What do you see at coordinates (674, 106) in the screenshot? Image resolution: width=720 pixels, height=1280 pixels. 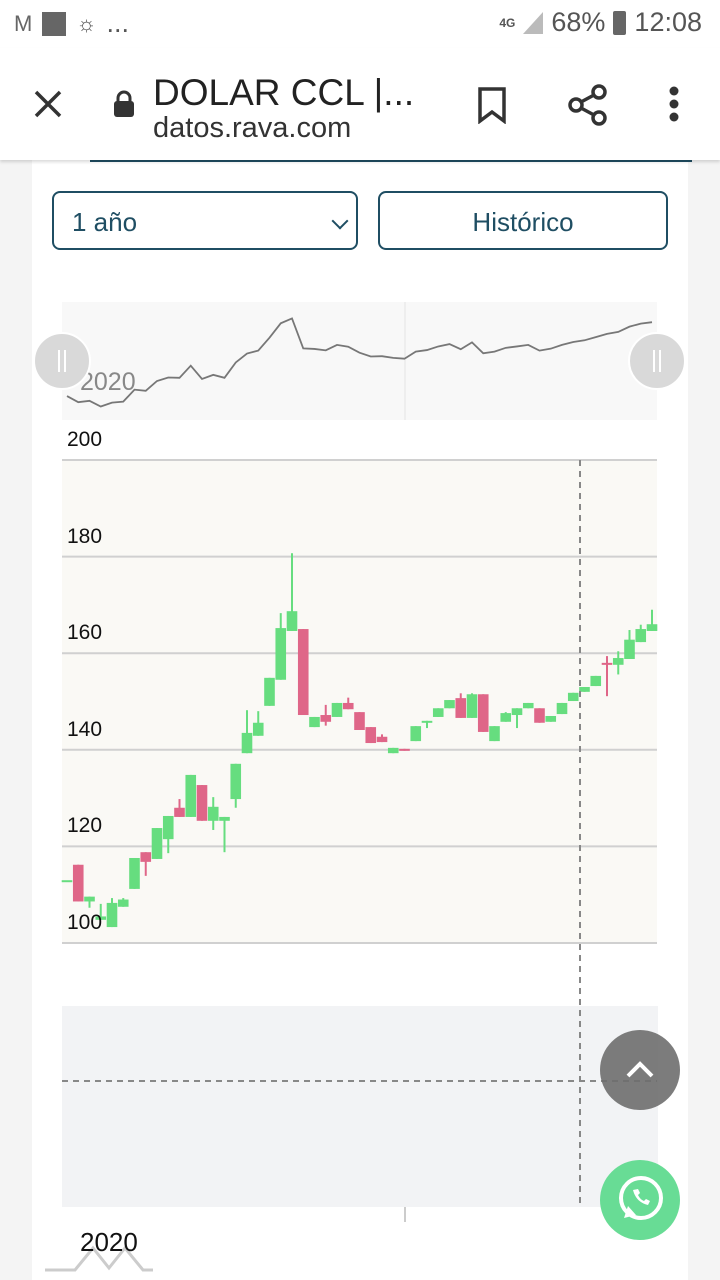 I see `more-menu-icon` at bounding box center [674, 106].